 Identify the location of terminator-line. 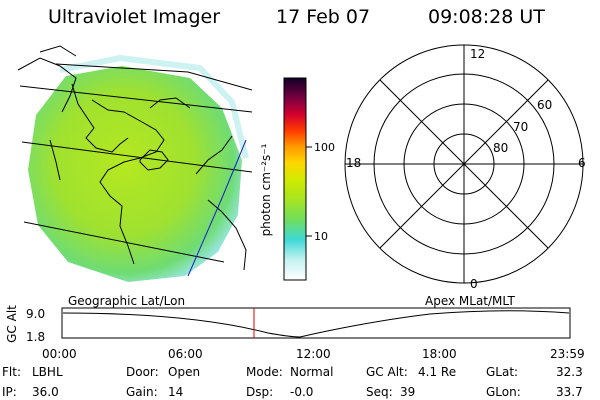
(217, 208).